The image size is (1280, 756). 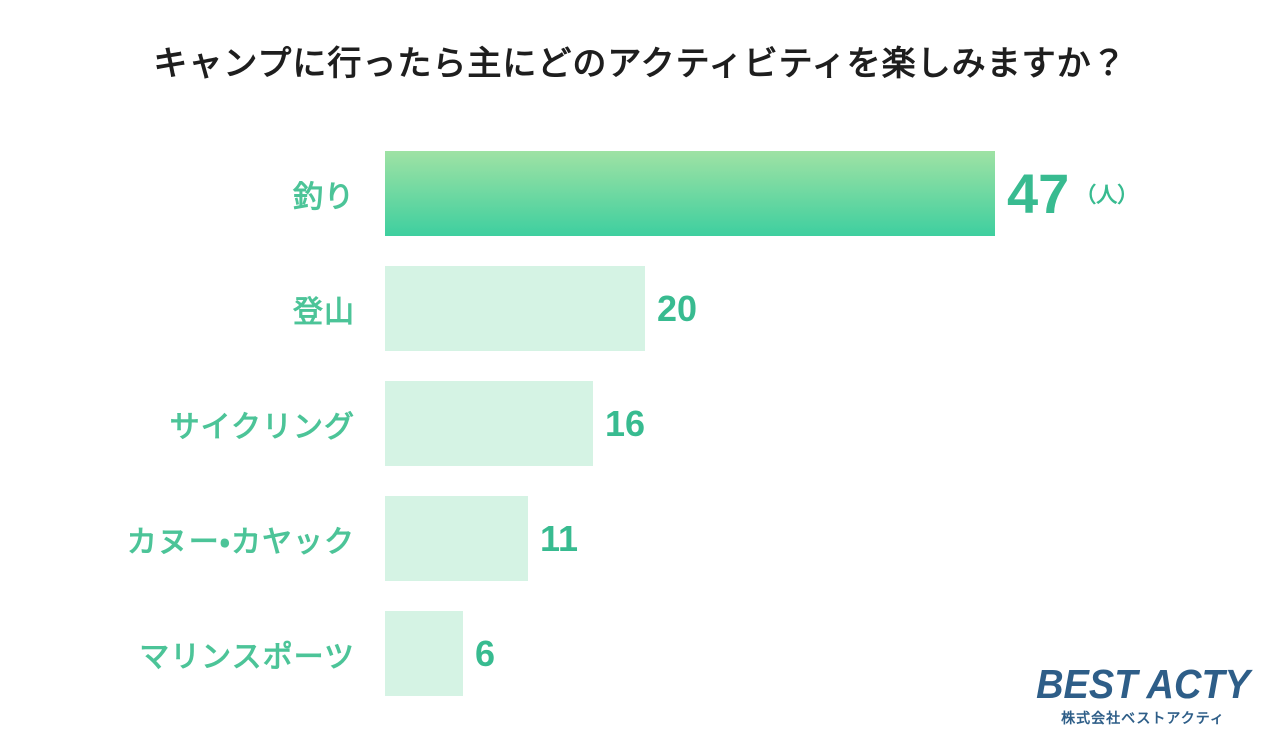 I want to click on brand-logo: BEST ACTY 株式会社ベストアクティ, so click(x=1143, y=695).